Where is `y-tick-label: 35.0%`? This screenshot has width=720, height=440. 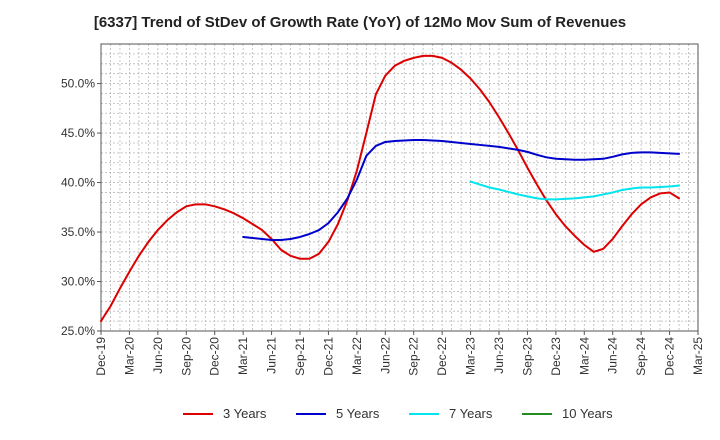
y-tick-label: 35.0% is located at coordinates (78, 232).